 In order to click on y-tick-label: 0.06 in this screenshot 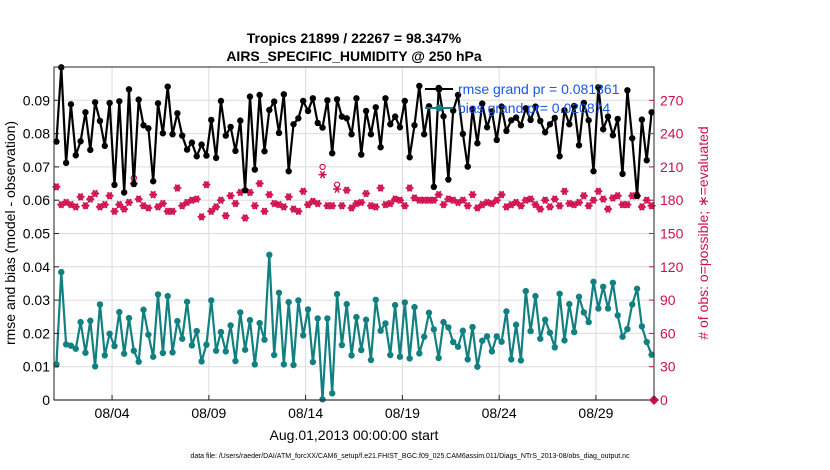, I will do `click(36, 200)`.